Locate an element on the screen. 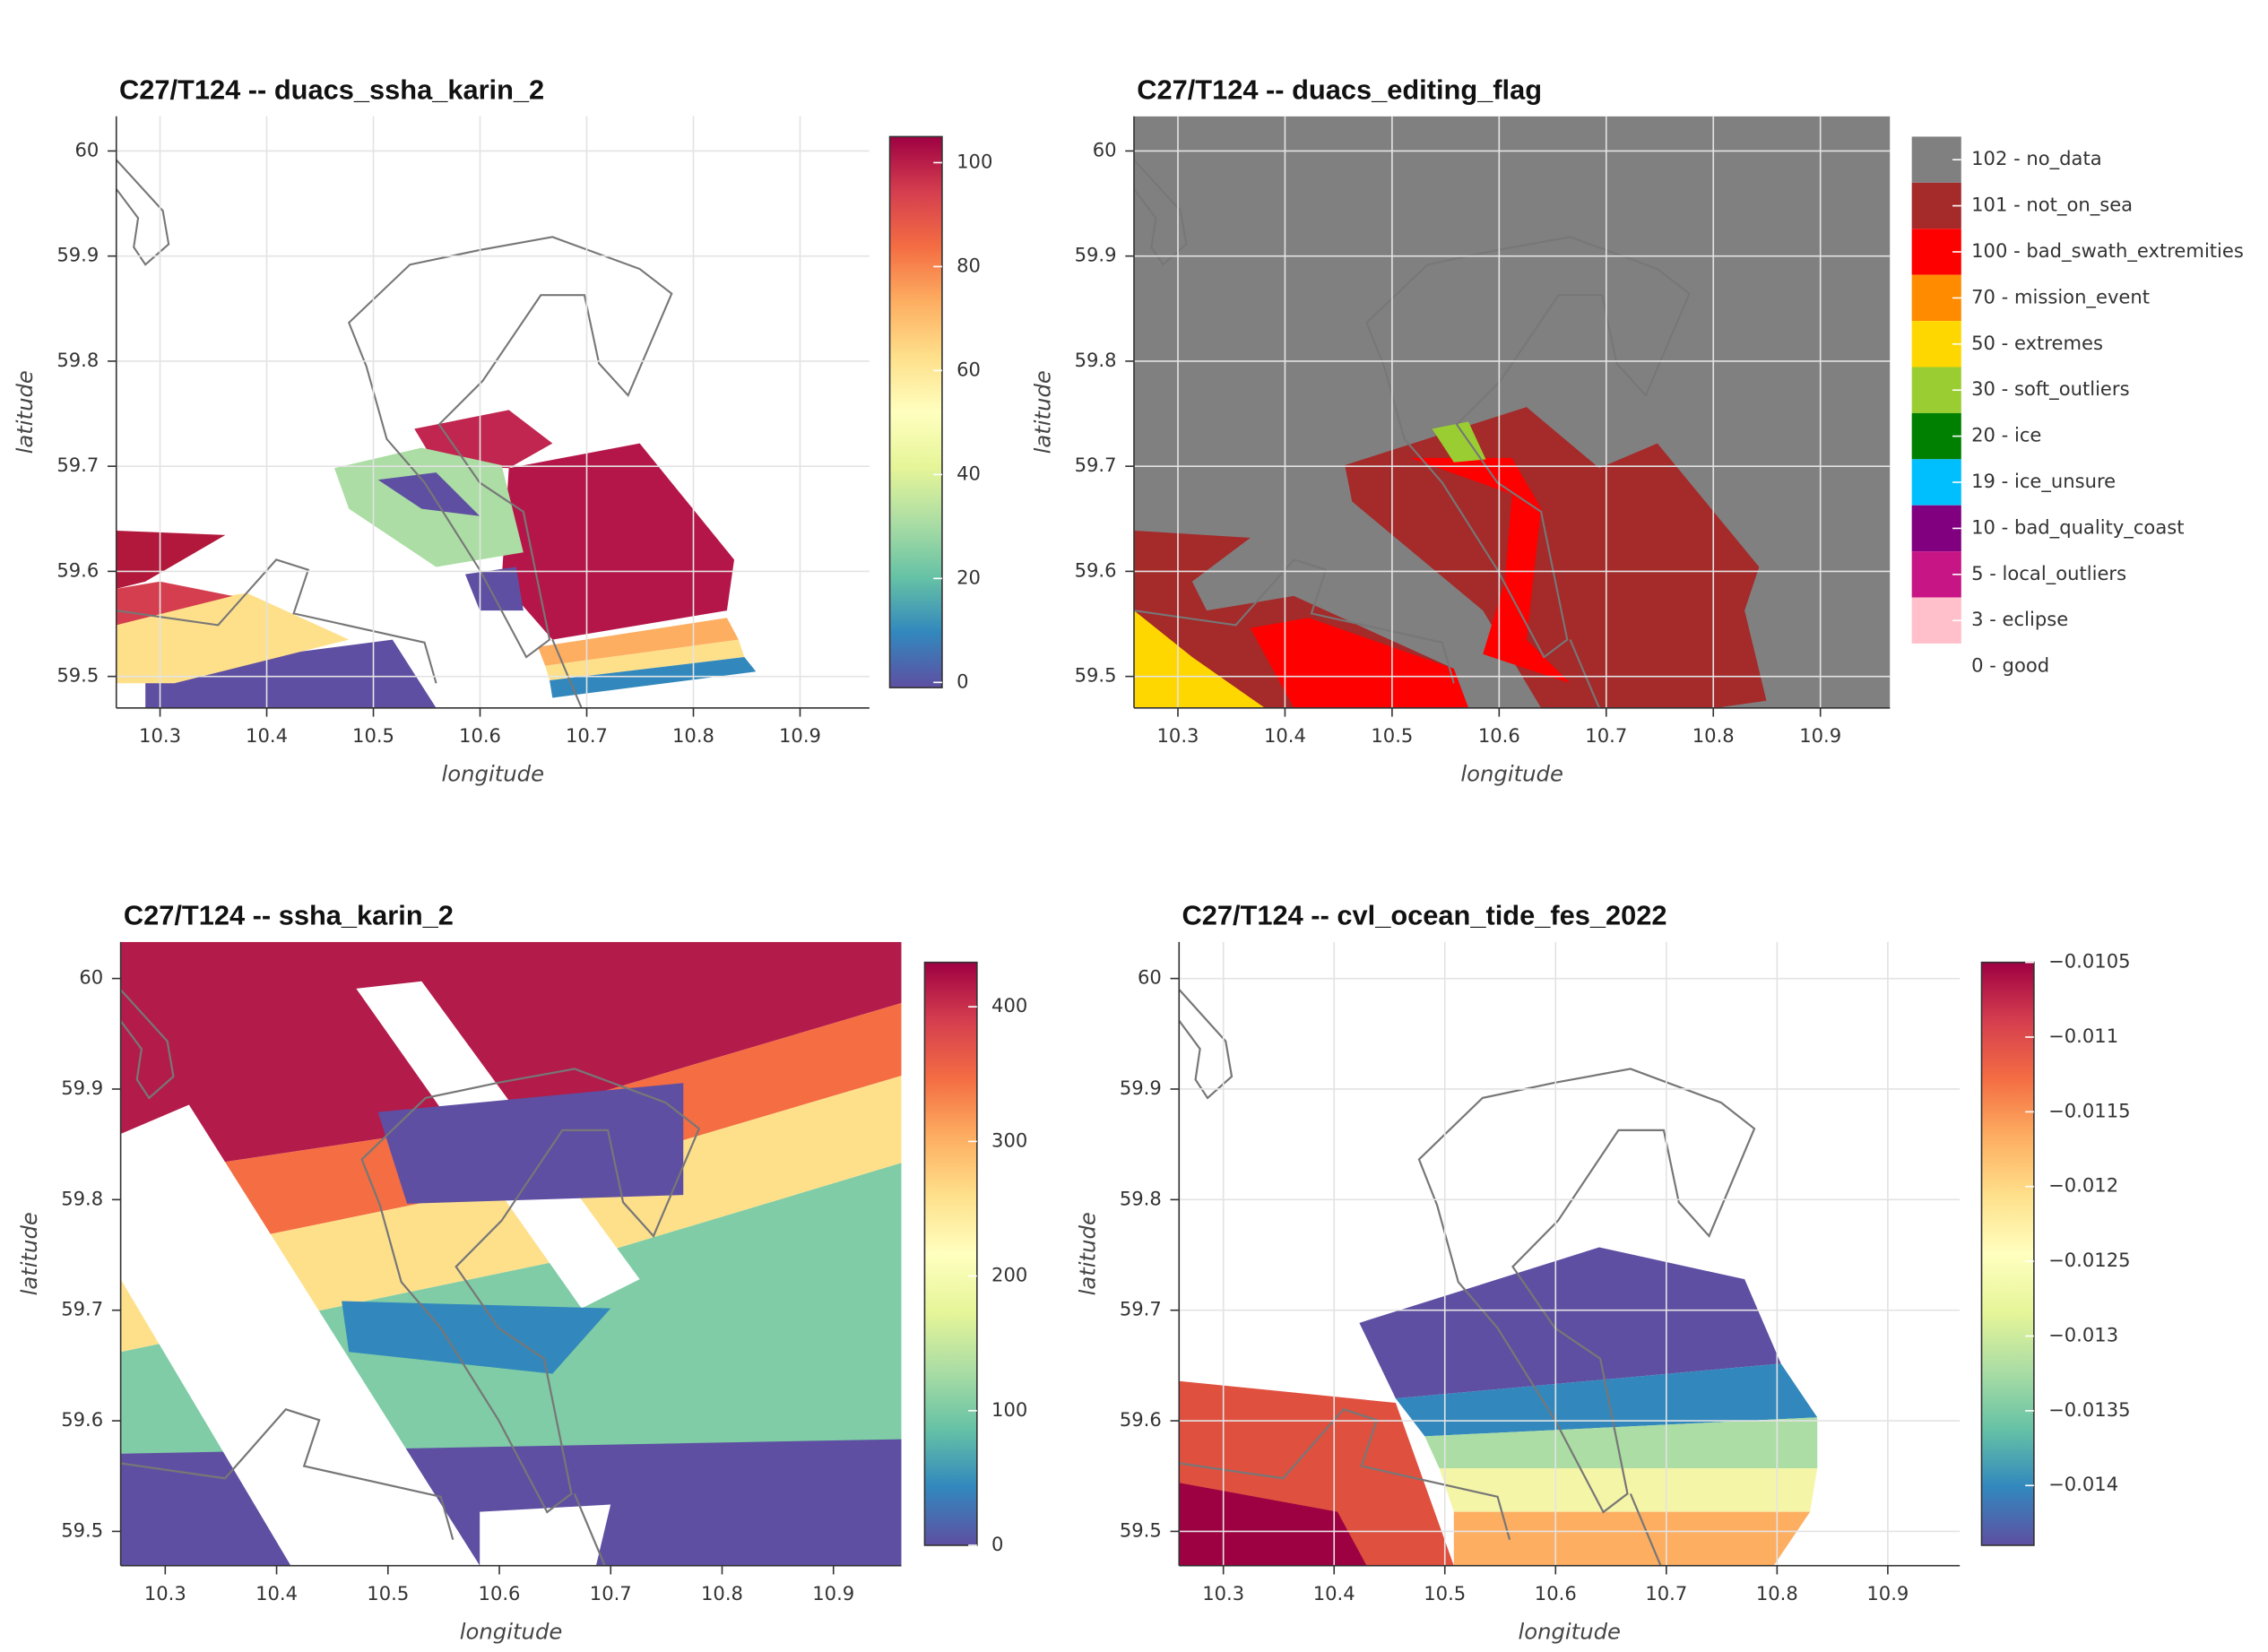  colorbar-tick-label: 300 is located at coordinates (1009, 1140).